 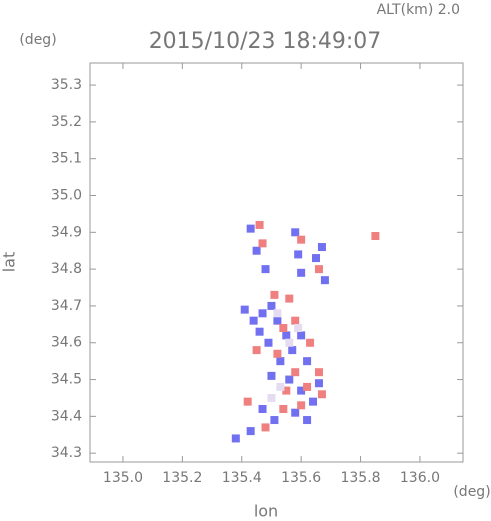 What do you see at coordinates (66, 453) in the screenshot?
I see `y-tick-label: 34.3` at bounding box center [66, 453].